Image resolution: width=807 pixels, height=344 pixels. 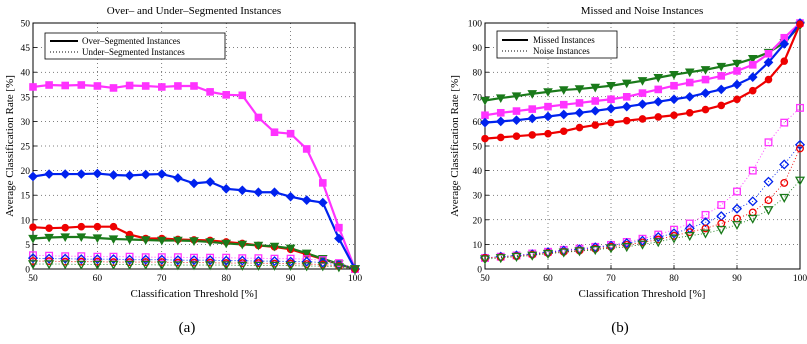 I want to click on chart-a-xlabel: Classification Threshold [%], so click(x=194, y=294).